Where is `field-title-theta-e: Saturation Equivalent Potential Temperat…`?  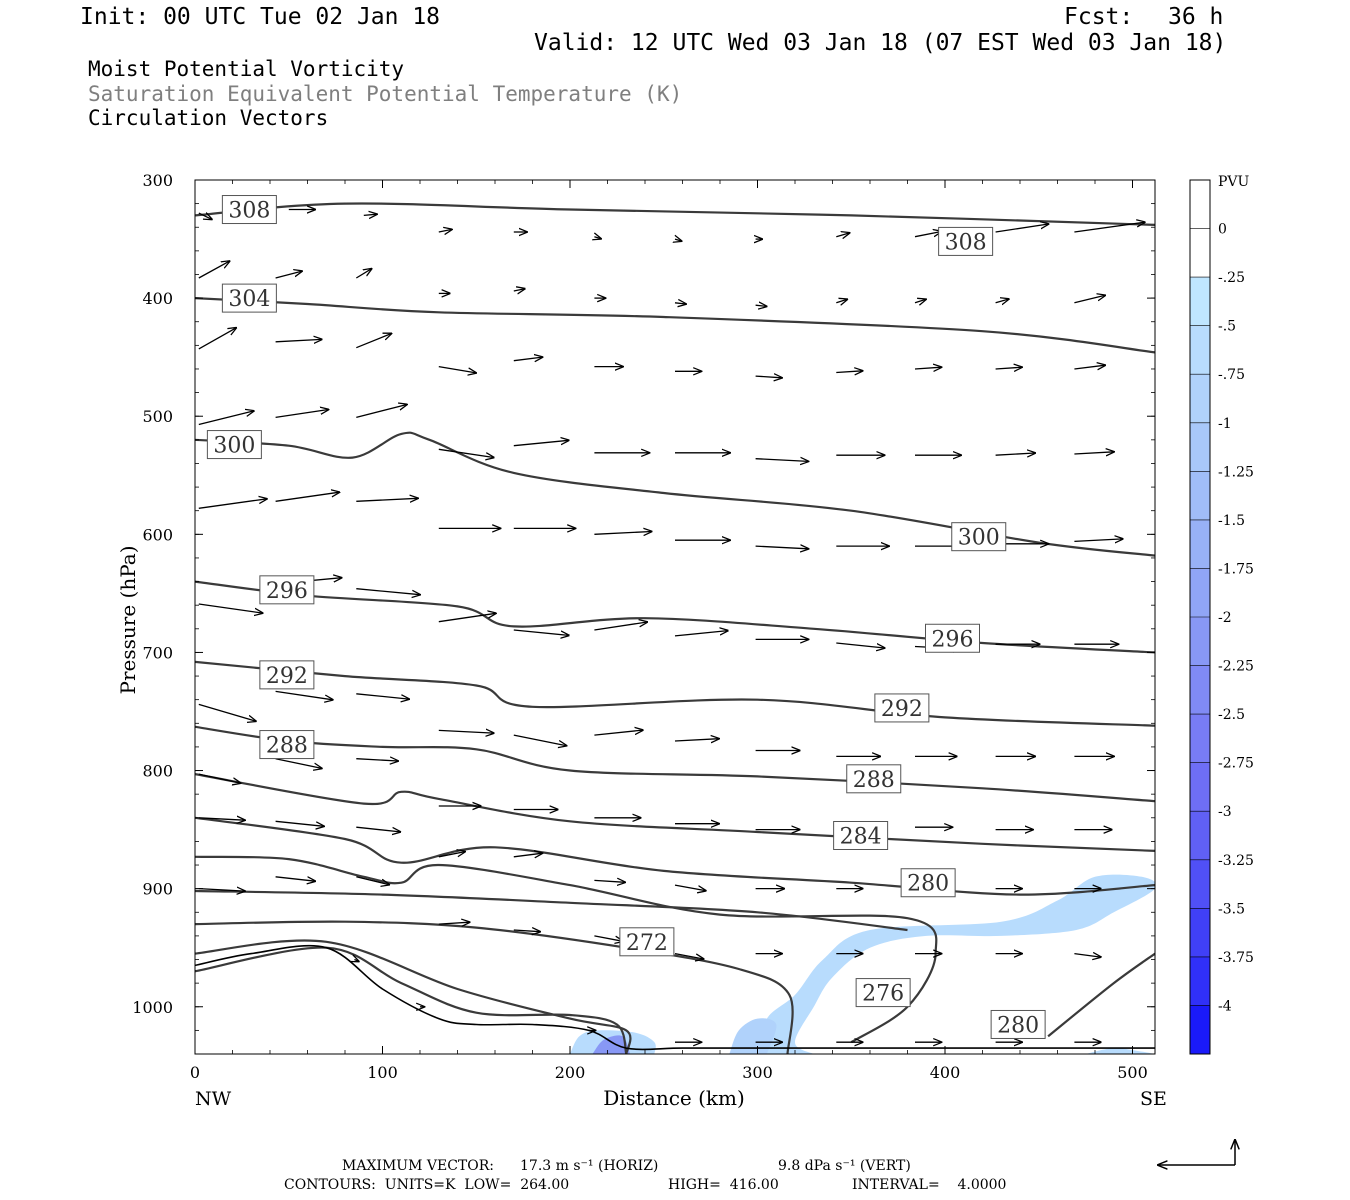
field-title-theta-e: Saturation Equivalent Potential Temperat… is located at coordinates (385, 94).